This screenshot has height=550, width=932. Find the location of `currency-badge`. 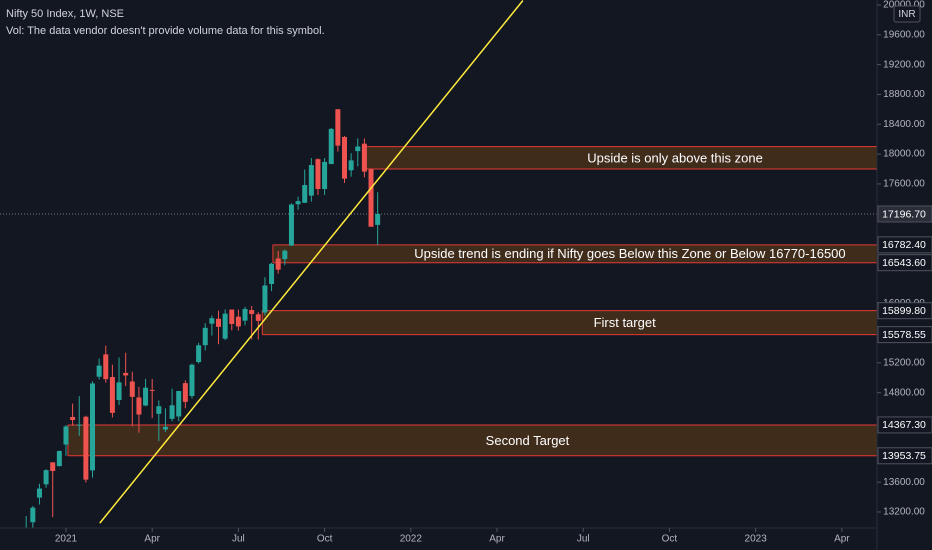

currency-badge is located at coordinates (907, 14).